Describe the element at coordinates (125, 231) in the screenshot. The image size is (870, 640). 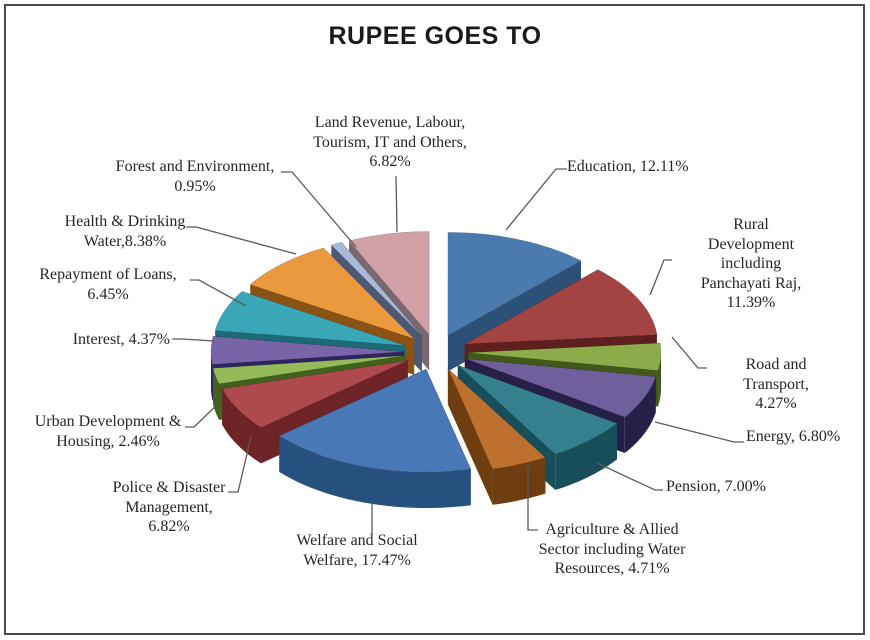
I see `pie-slice-label: Health & Drinking Water,8.38%` at that location.